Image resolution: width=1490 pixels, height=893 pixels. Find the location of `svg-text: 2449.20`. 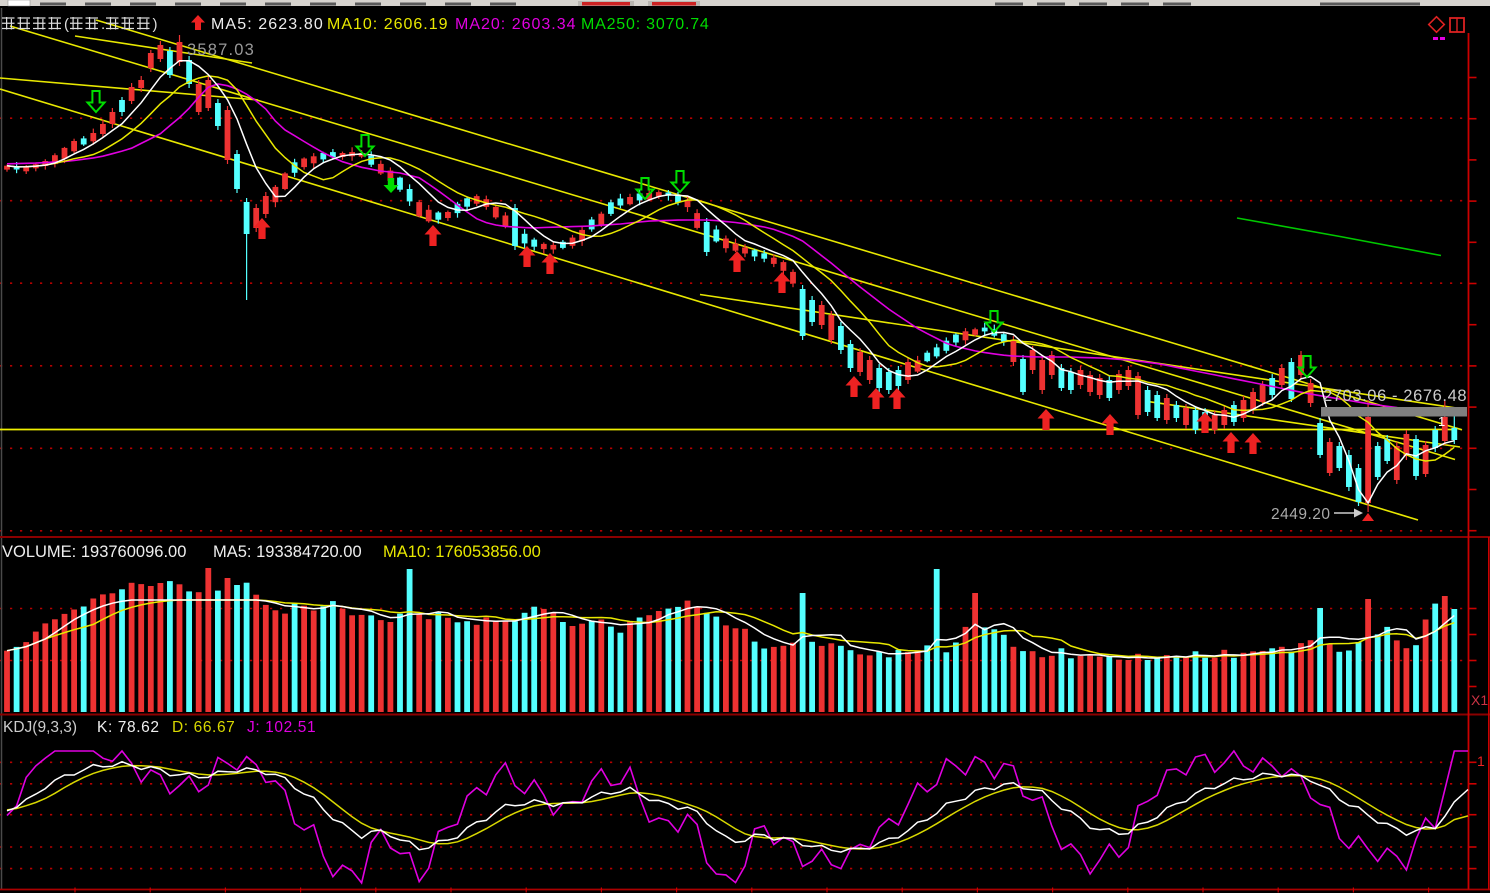

svg-text: 2449.20 is located at coordinates (1301, 514).